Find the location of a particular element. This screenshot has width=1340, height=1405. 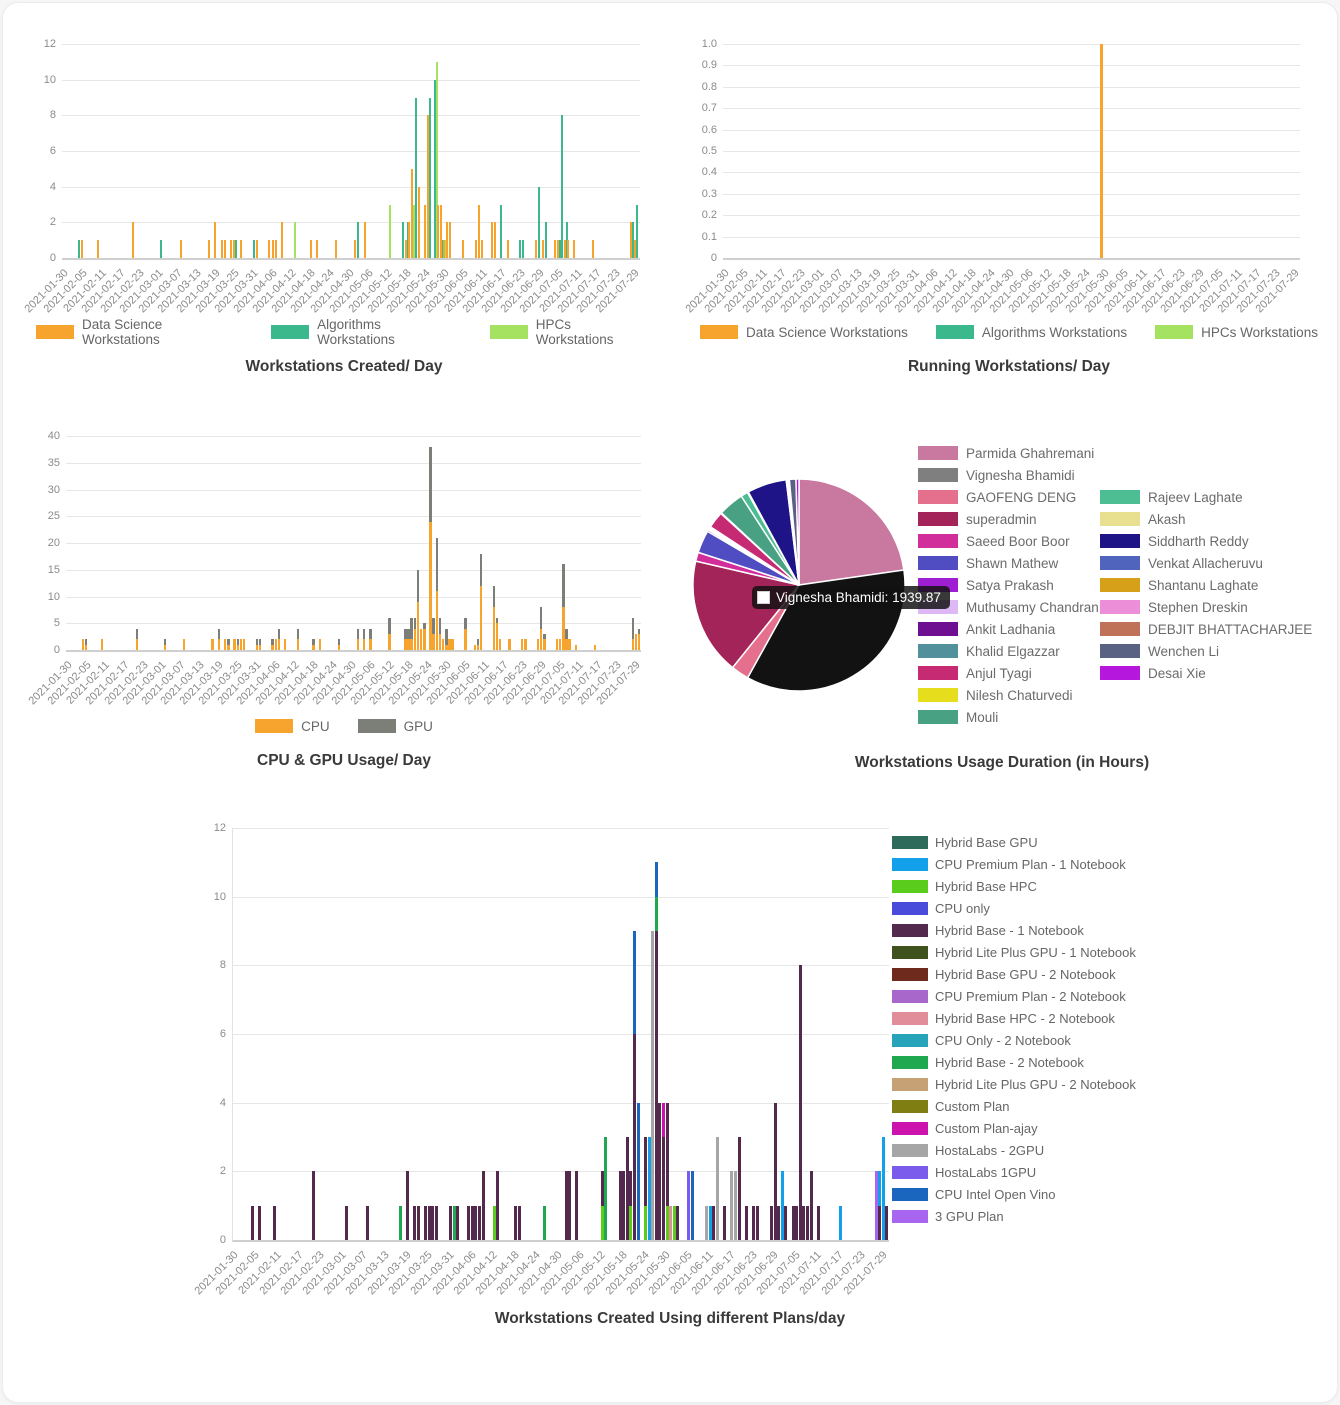

legend-item-hybrid-lite-plus-gpu-1-notebook: Hybrid Lite Plus GPU - 1 Notebook is located at coordinates (1014, 952).